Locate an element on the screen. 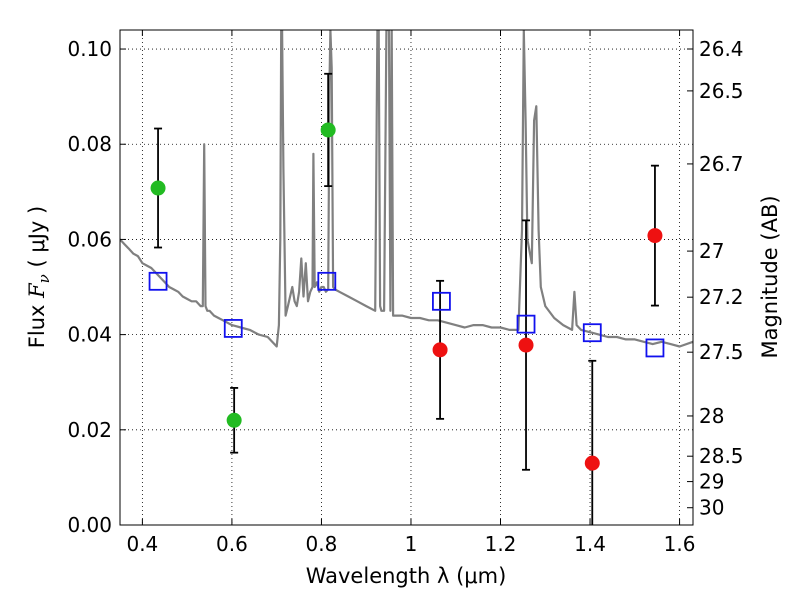 The image size is (800, 600). y-tick-label: 0.10 is located at coordinates (89, 49).